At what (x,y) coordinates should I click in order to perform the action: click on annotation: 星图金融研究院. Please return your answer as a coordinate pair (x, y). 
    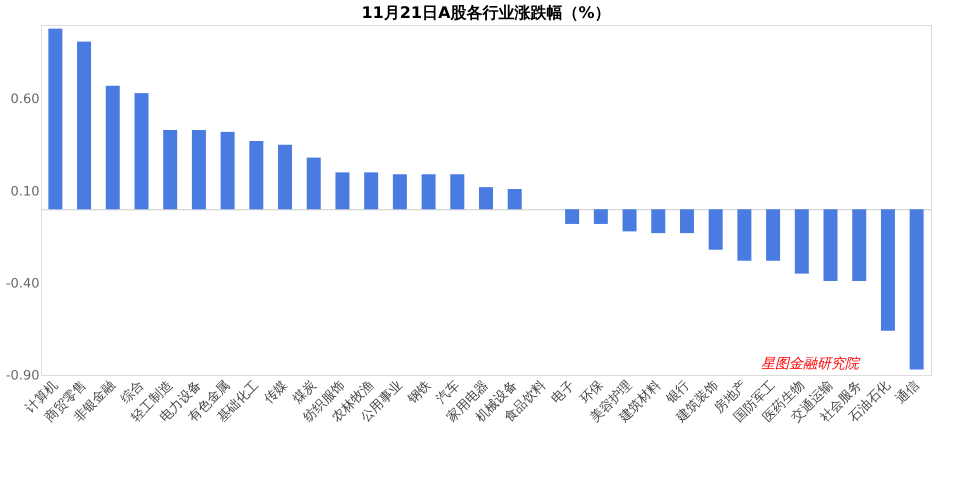
    Looking at the image, I should click on (811, 364).